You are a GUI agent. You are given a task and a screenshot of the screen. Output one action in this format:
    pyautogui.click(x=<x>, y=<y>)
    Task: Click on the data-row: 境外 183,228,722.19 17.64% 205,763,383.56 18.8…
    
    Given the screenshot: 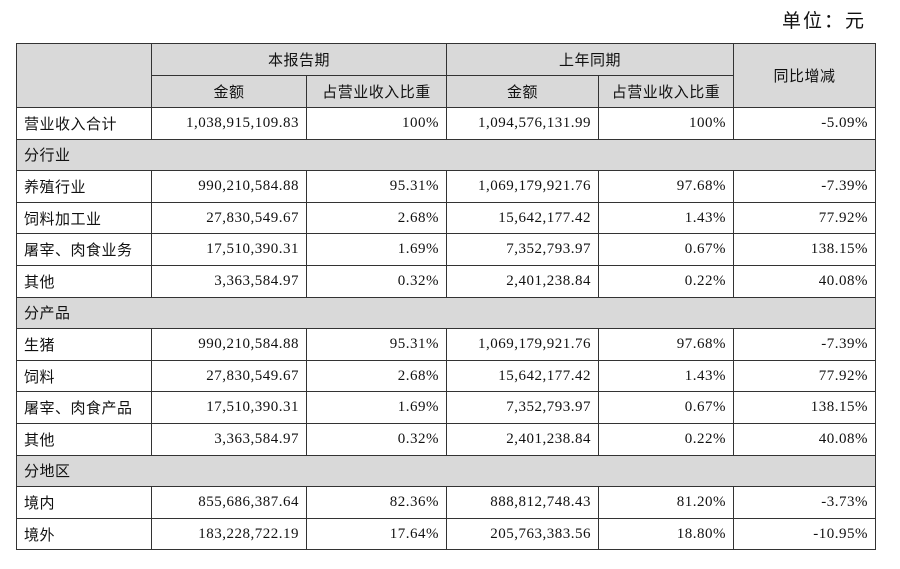 What is the action you would take?
    pyautogui.click(x=446, y=534)
    